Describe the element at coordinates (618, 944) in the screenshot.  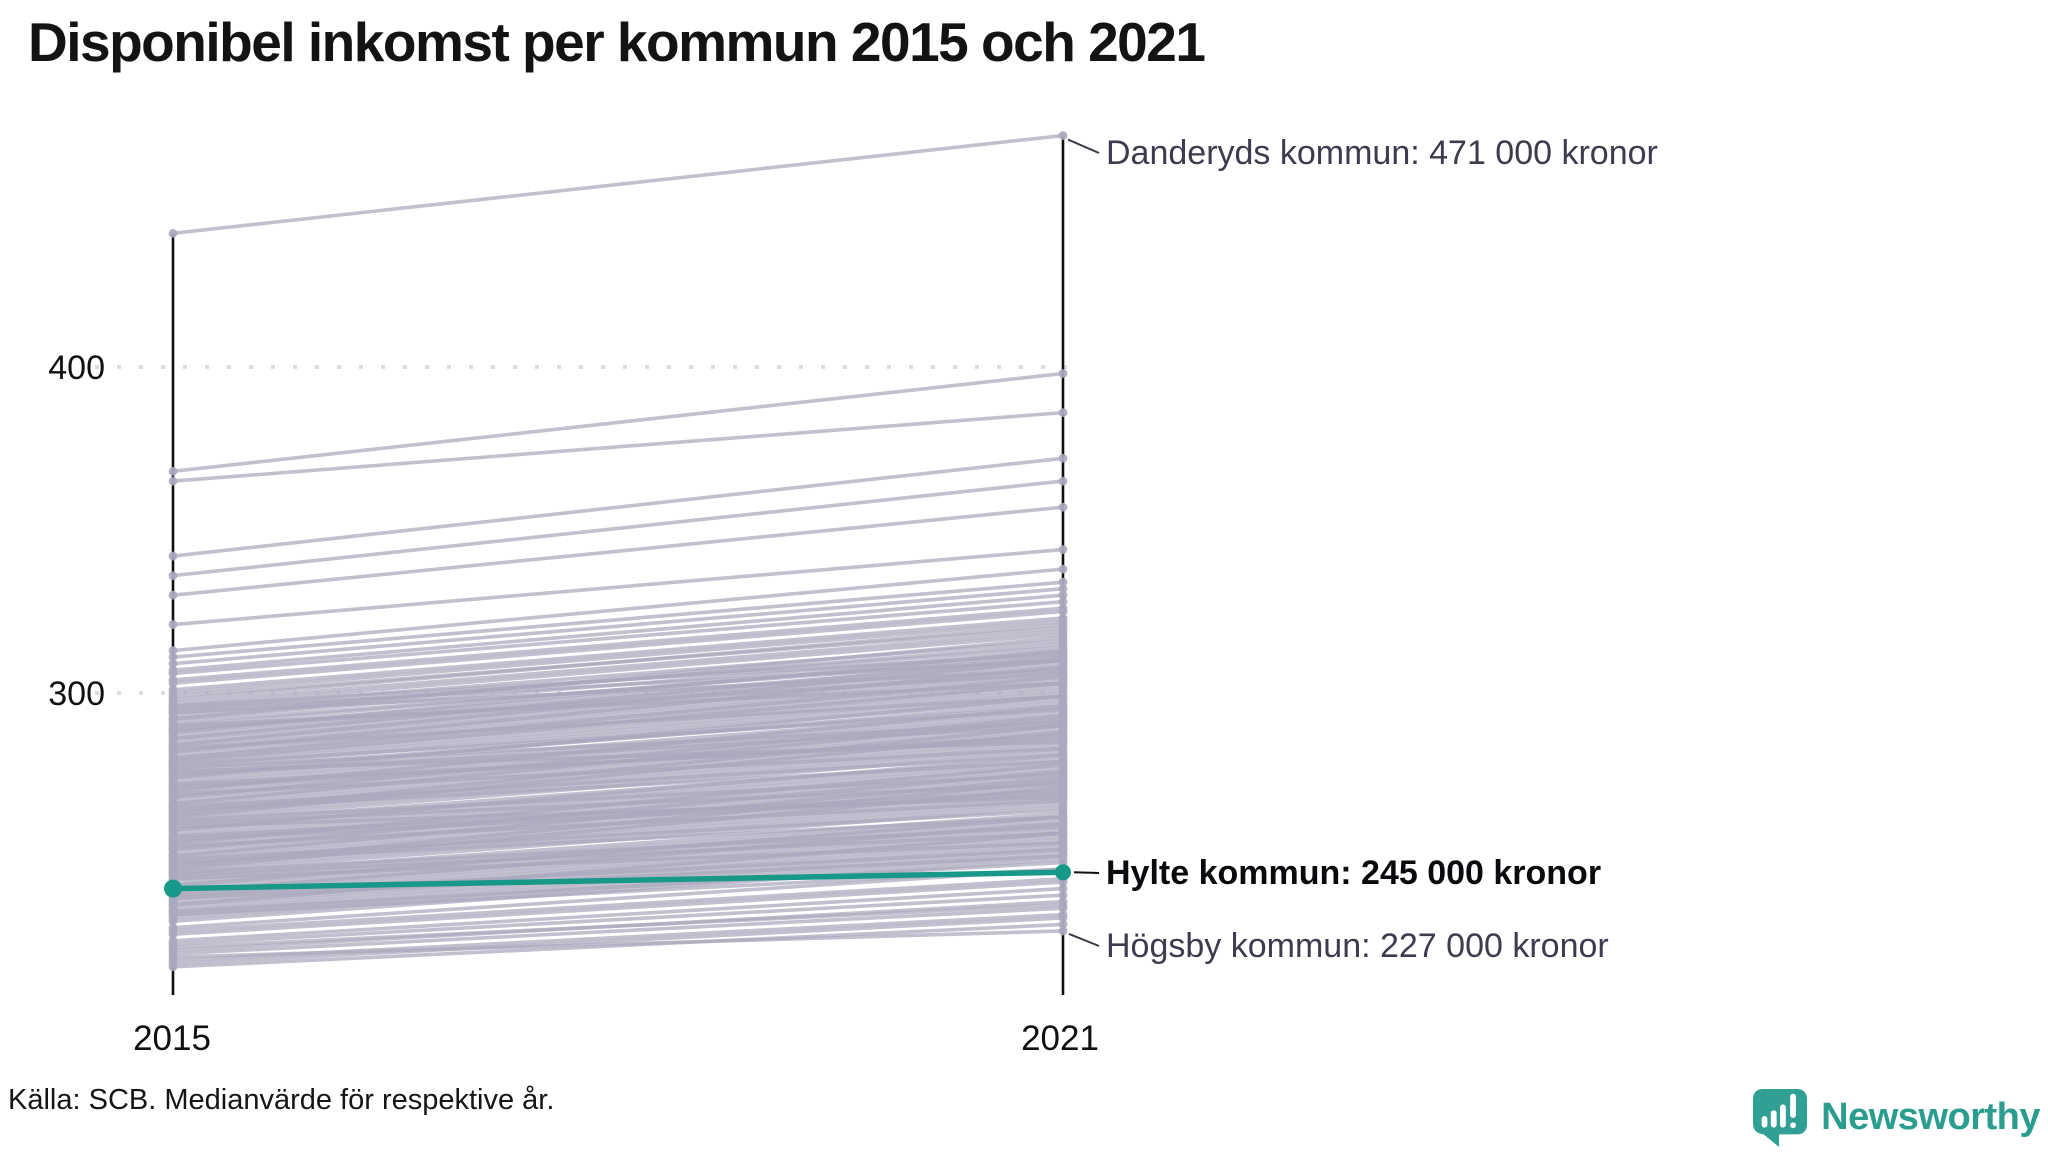
I see `slope-line-högsby` at that location.